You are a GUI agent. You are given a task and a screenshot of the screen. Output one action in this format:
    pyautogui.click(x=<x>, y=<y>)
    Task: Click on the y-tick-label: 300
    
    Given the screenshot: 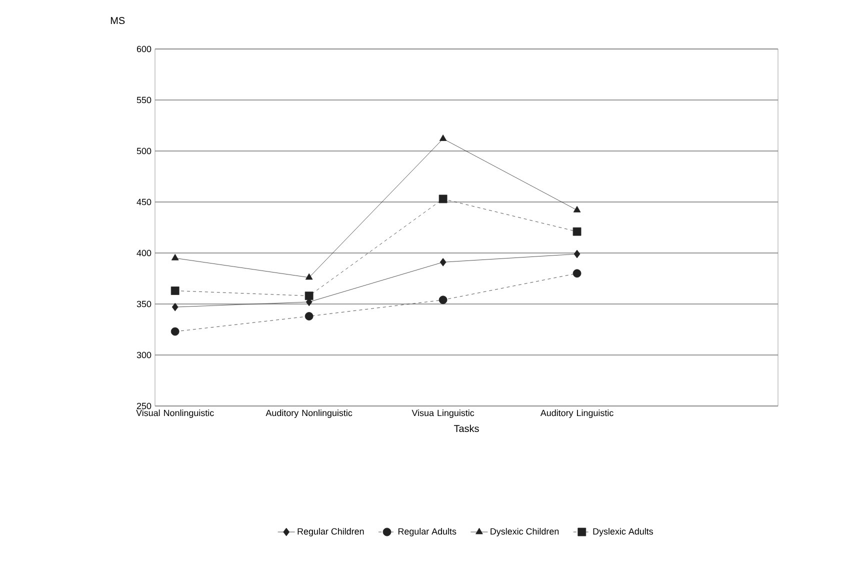 What is the action you would take?
    pyautogui.click(x=144, y=355)
    